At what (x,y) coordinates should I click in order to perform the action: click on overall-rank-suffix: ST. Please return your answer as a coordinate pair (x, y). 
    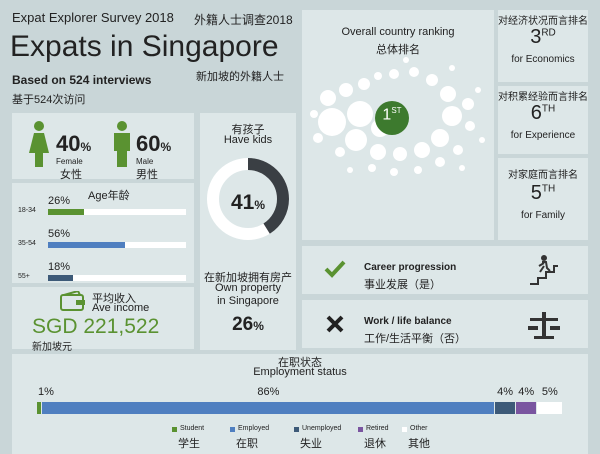
    Looking at the image, I should click on (396, 110).